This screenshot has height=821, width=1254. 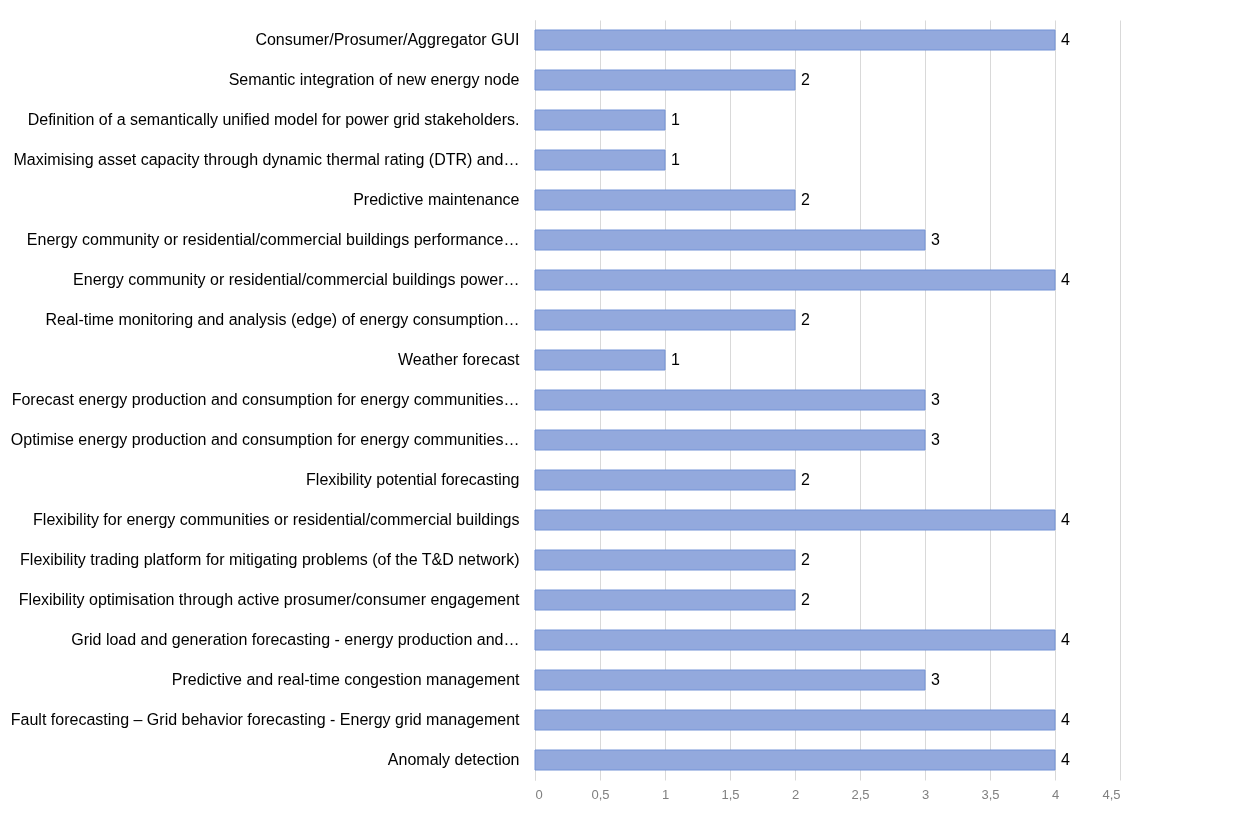 What do you see at coordinates (270, 559) in the screenshot?
I see `y-tick-label: Flexibility trading platform for mitigating problems (of the T&D network)` at bounding box center [270, 559].